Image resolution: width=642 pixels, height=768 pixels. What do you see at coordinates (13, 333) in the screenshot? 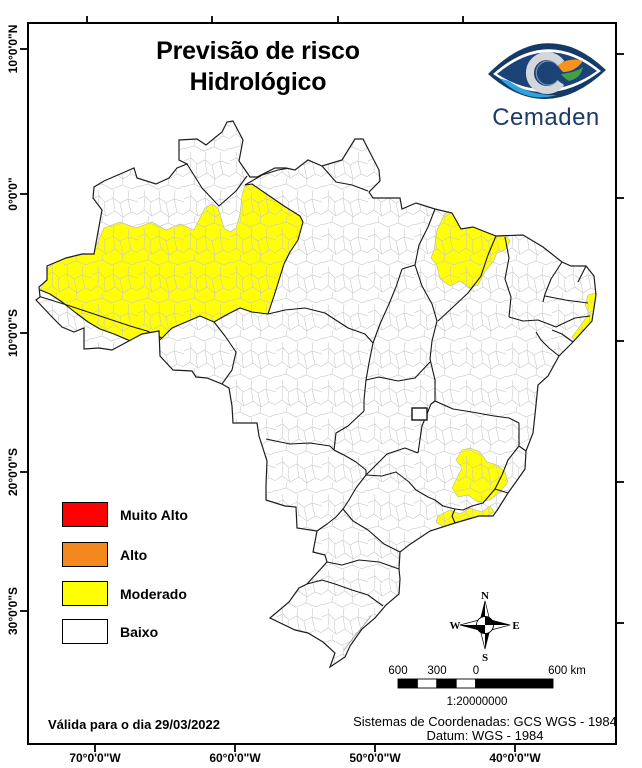
I see `lat-label-10s: 10°0'0"S` at bounding box center [13, 333].